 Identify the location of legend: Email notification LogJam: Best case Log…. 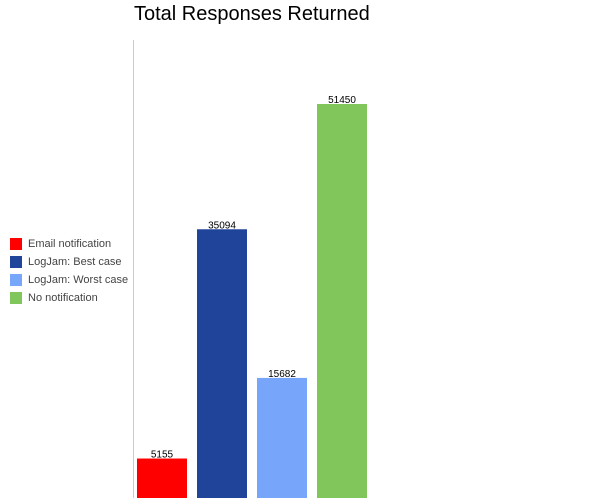
(69, 271).